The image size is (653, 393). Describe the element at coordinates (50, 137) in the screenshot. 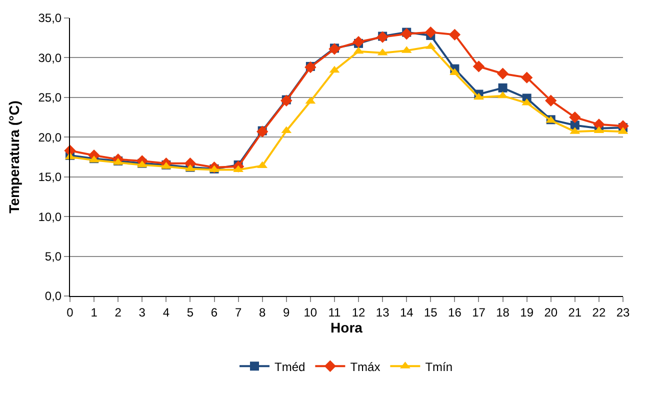

I see `y-tick-label: 20,0` at that location.